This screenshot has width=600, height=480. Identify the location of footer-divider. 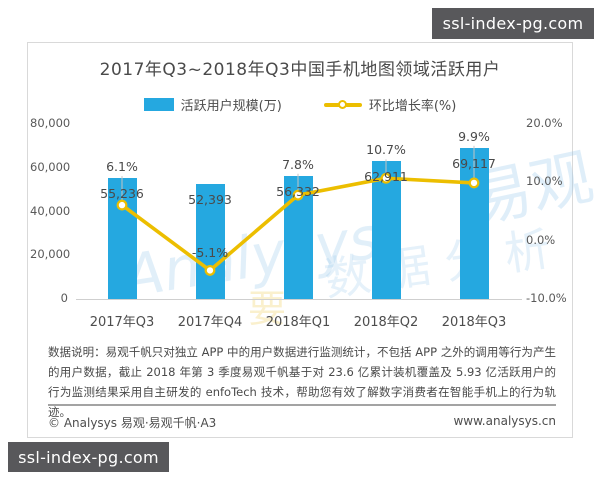
(302, 405).